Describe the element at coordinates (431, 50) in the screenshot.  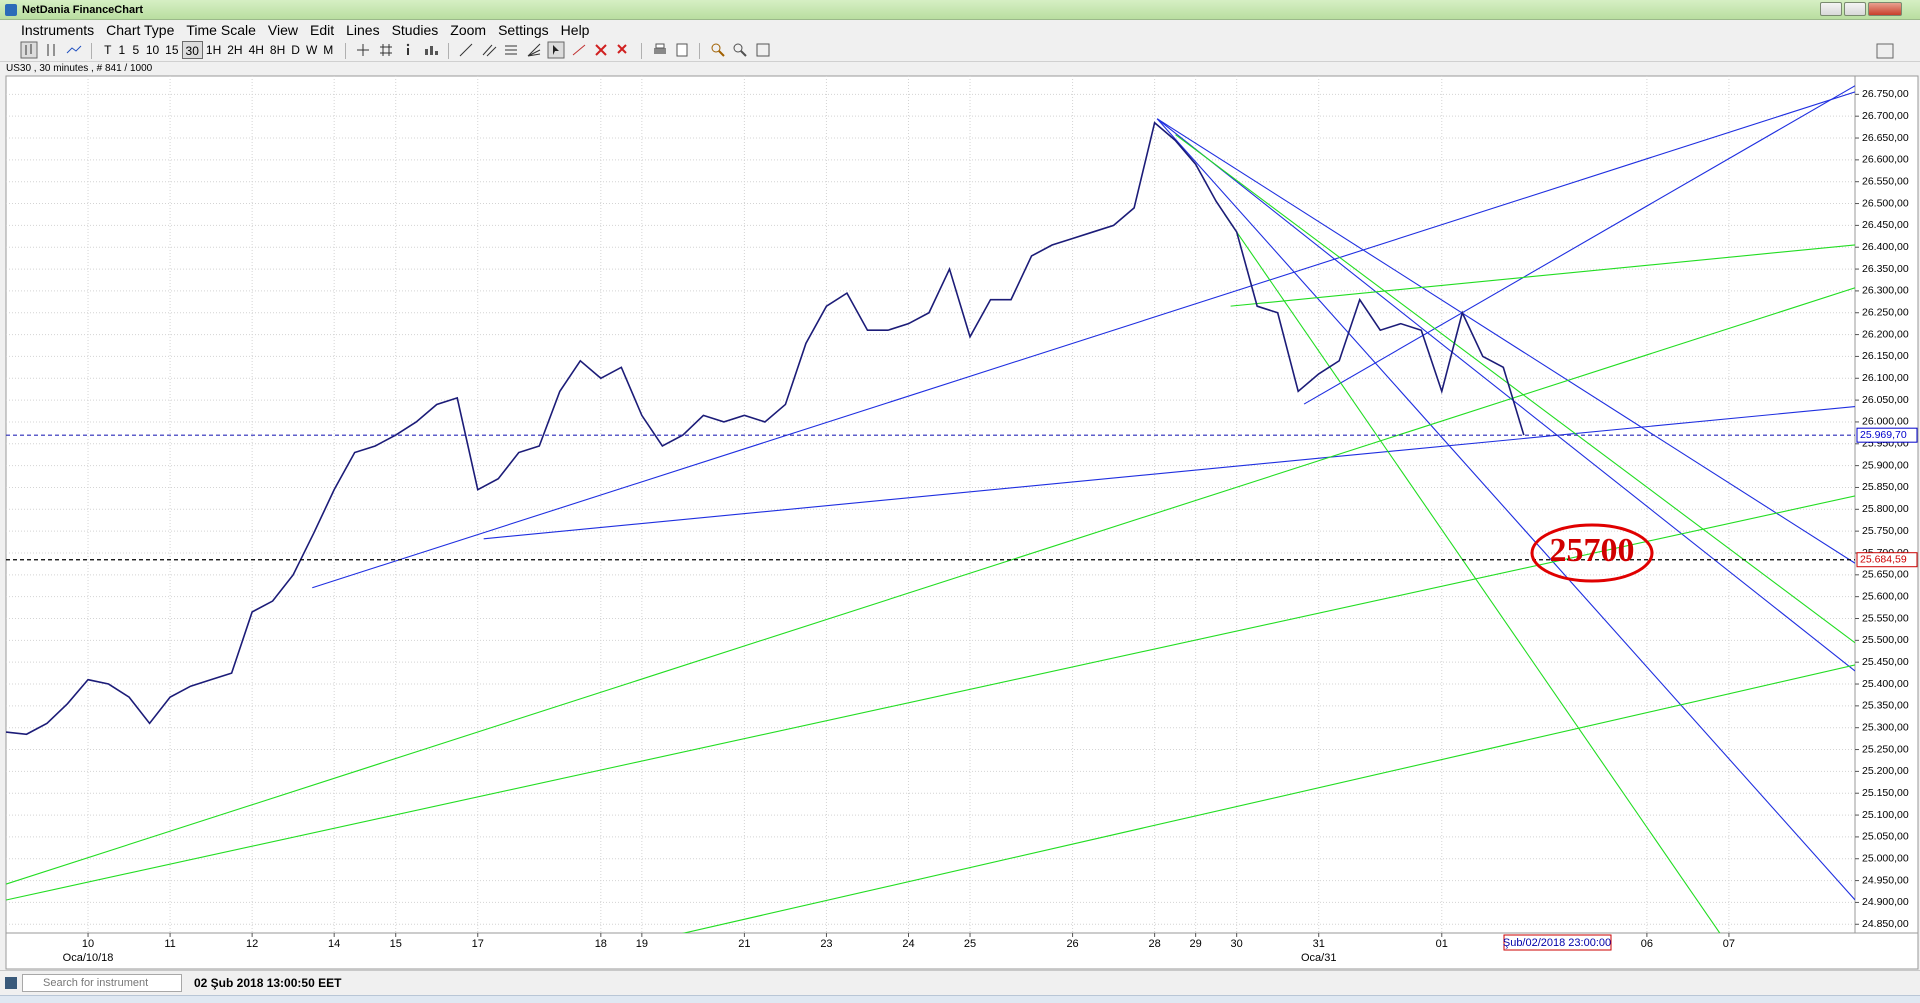
I see `volume-icon` at that location.